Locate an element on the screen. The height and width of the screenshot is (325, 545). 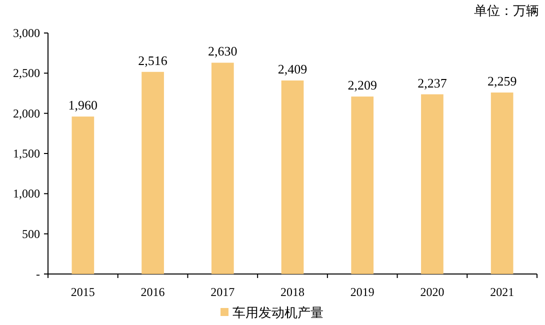
y-tick-label: 1,500 is located at coordinates (26, 153).